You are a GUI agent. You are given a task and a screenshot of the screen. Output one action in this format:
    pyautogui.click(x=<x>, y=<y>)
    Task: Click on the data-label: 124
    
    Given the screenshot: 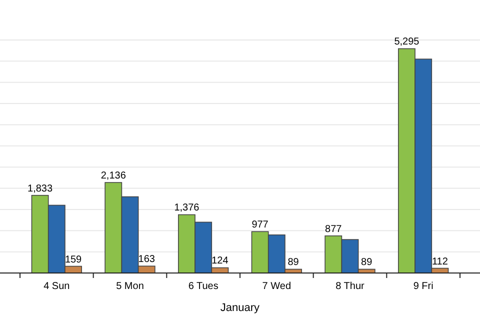 What is the action you would take?
    pyautogui.click(x=220, y=261)
    